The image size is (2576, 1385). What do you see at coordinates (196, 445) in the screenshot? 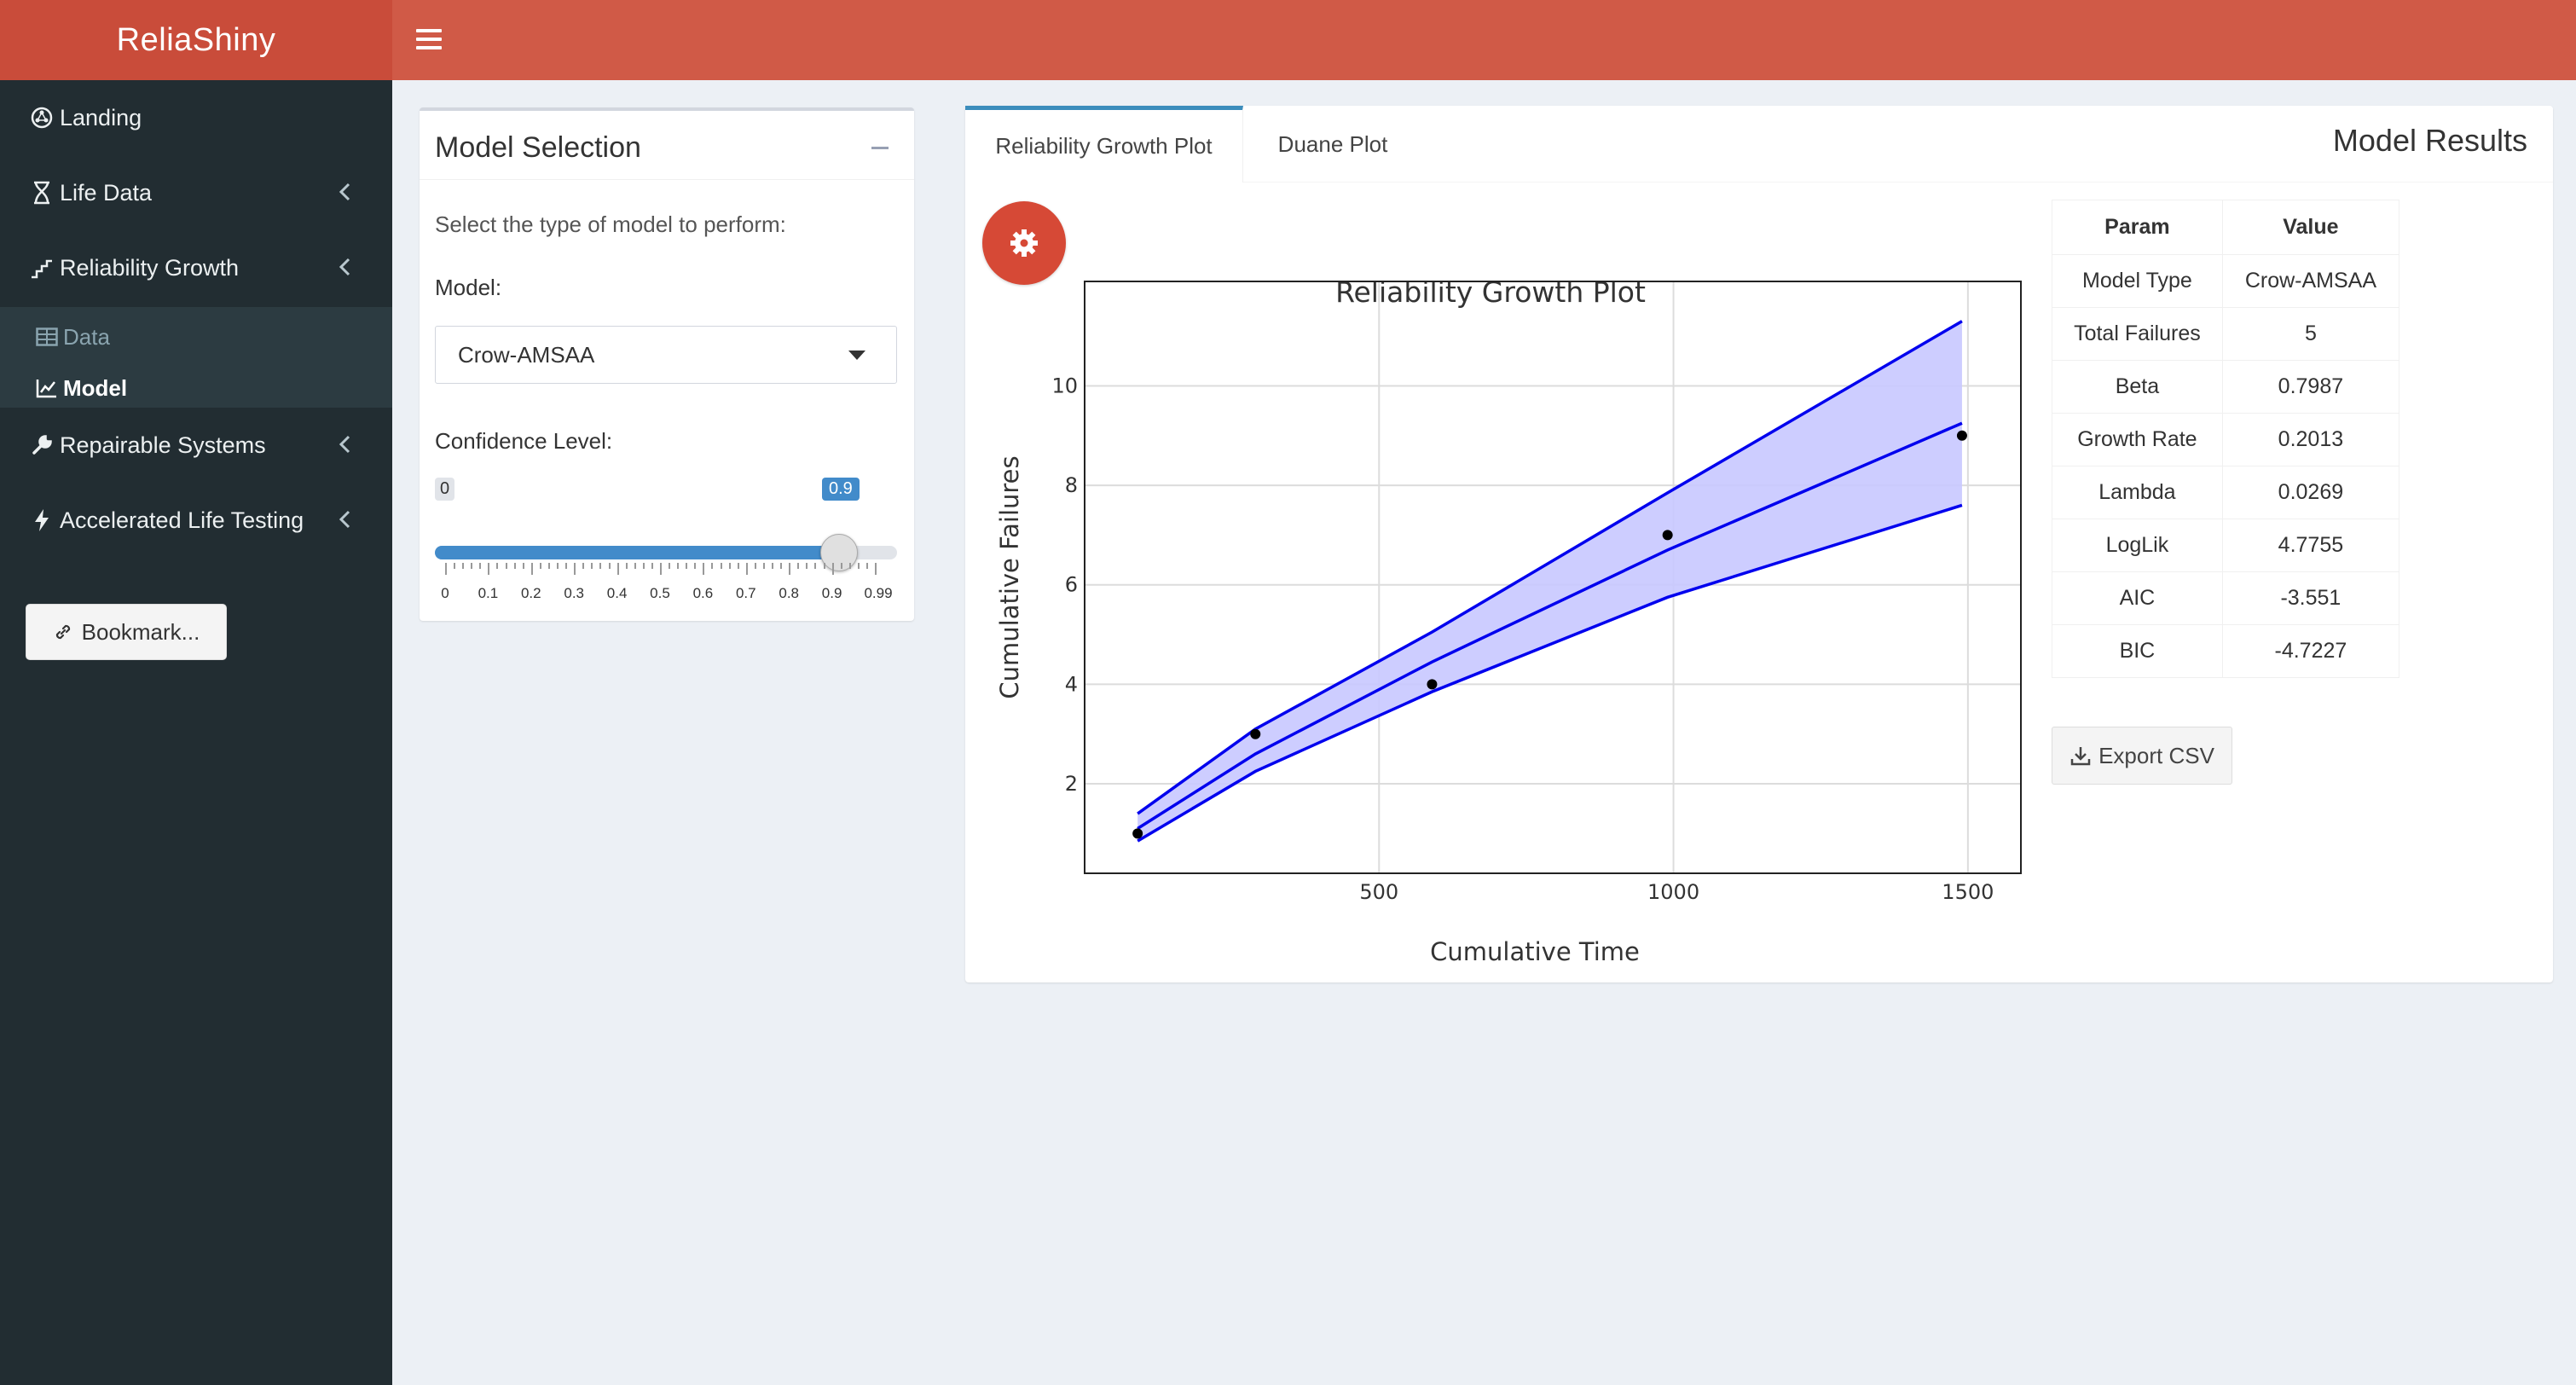
I see `sidebar-item-repairable-systems: Repairable Systems` at bounding box center [196, 445].